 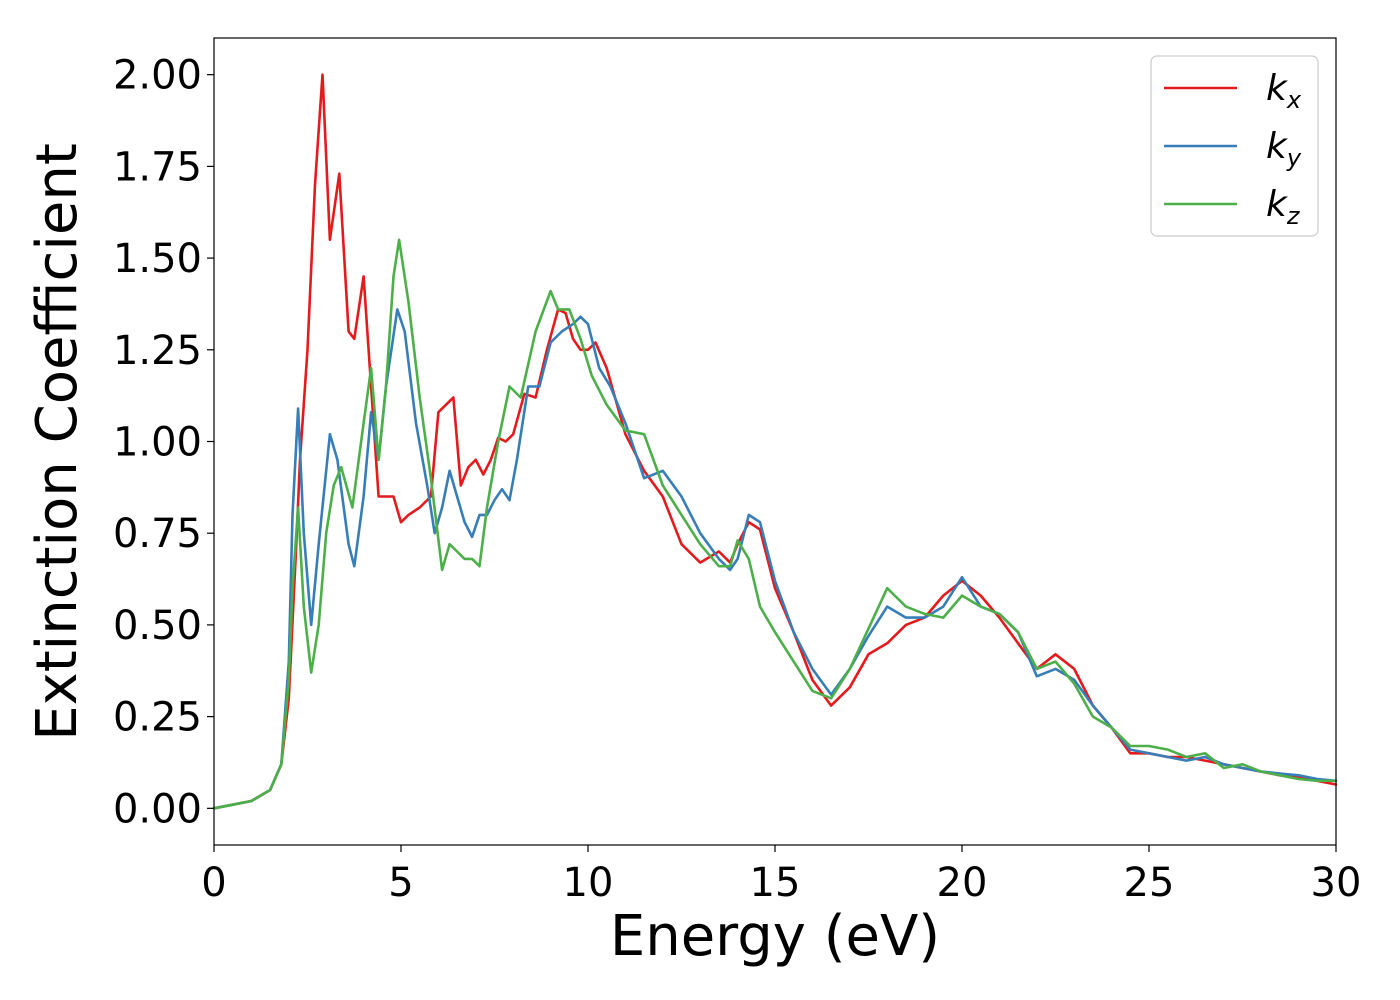 What do you see at coordinates (1336, 883) in the screenshot?
I see `x-tick-label: 30` at bounding box center [1336, 883].